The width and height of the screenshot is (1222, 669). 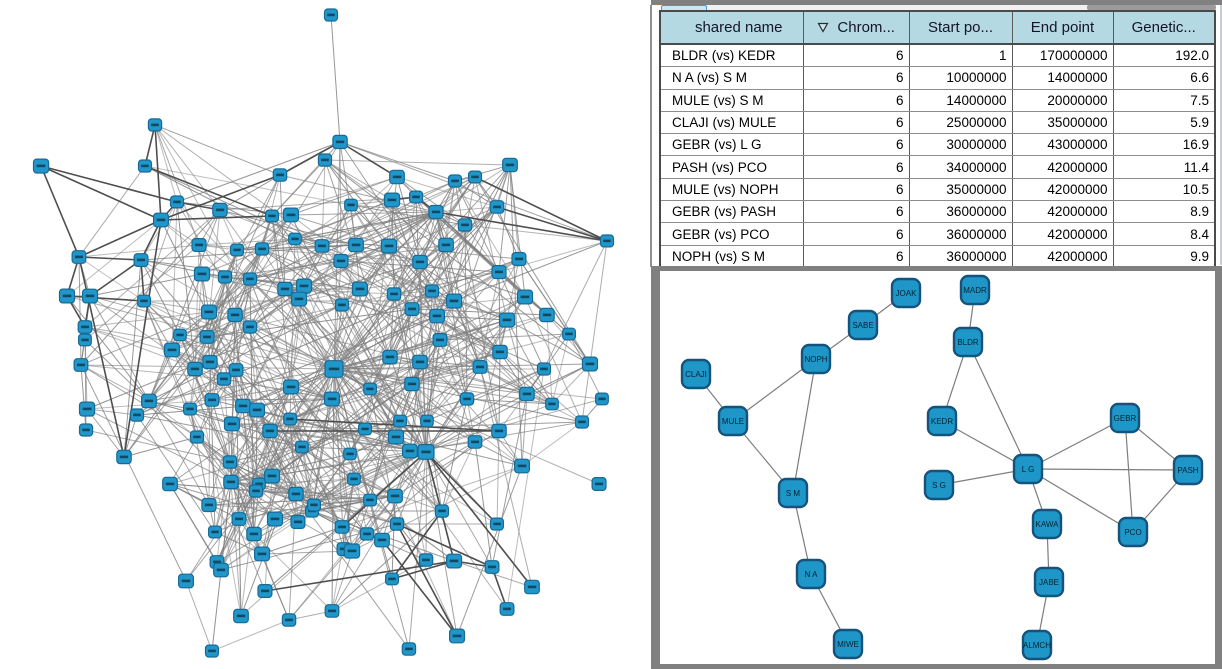 I want to click on svg-text: NOPH, so click(x=815, y=359).